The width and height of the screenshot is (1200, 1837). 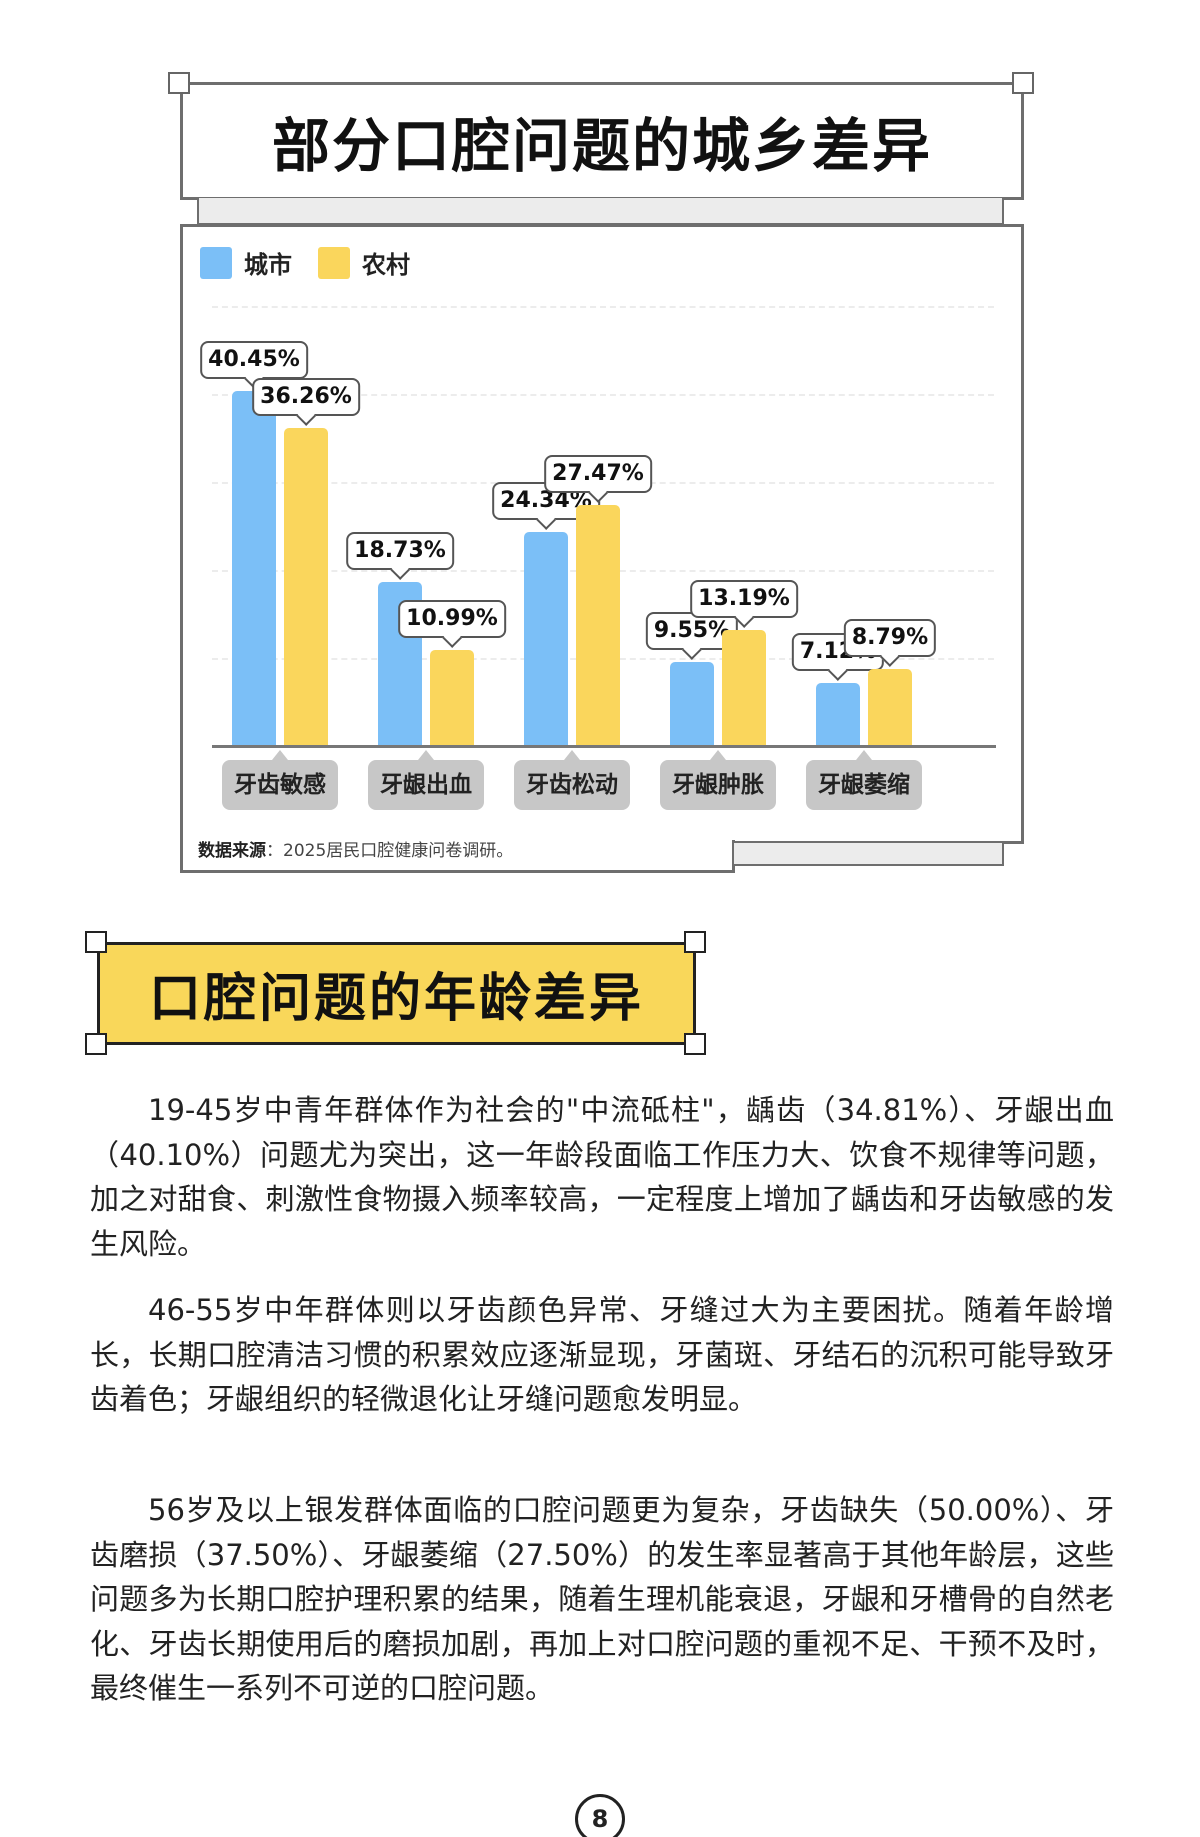 I want to click on value-label: 27.47%, so click(x=598, y=473).